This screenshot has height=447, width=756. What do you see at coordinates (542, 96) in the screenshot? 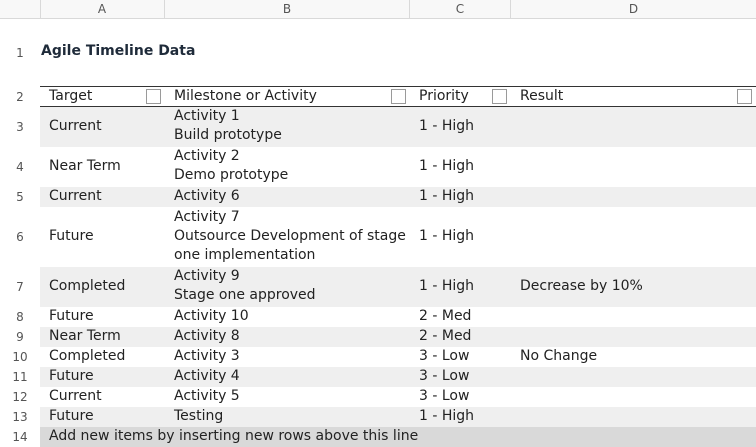
I see `header-result: Result` at bounding box center [542, 96].